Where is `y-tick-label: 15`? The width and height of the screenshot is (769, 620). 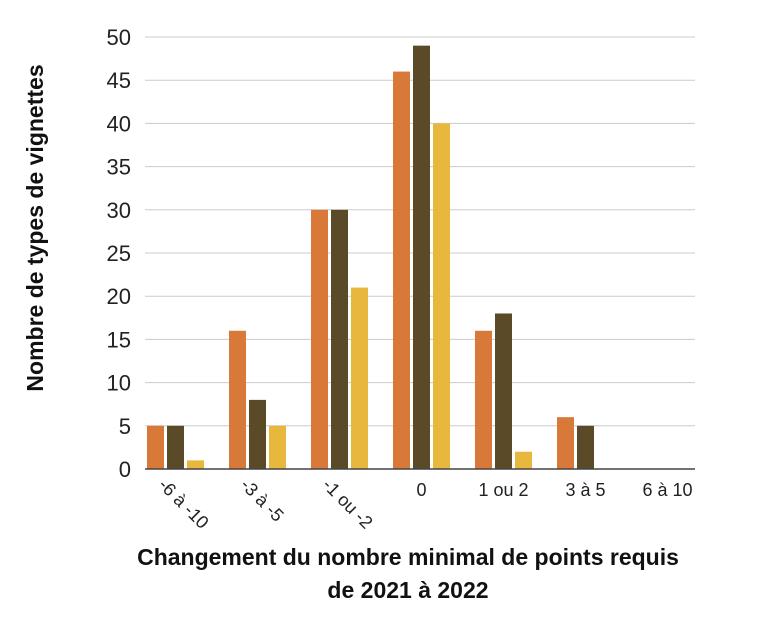
y-tick-label: 15 is located at coordinates (119, 339).